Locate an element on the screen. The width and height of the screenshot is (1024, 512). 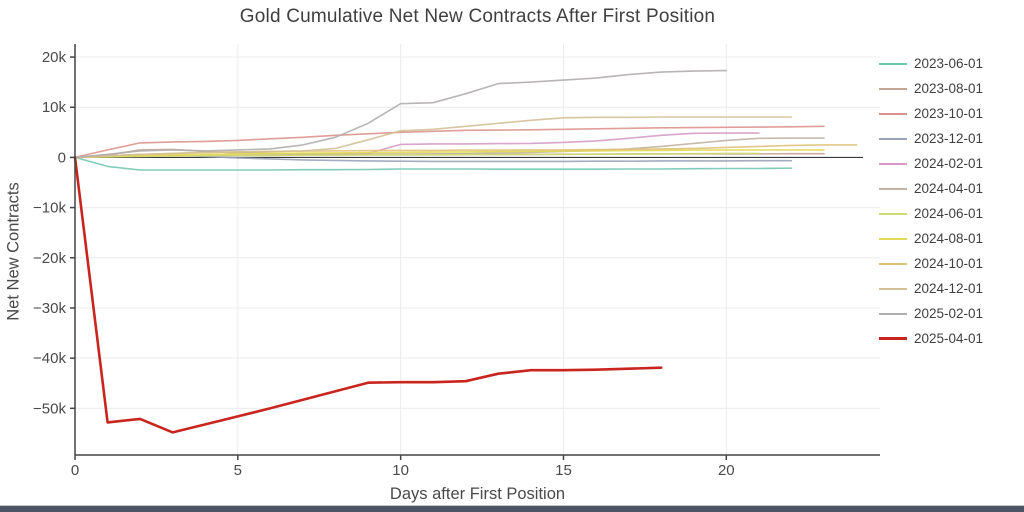
legend-label: 2024-08-01 is located at coordinates (949, 238).